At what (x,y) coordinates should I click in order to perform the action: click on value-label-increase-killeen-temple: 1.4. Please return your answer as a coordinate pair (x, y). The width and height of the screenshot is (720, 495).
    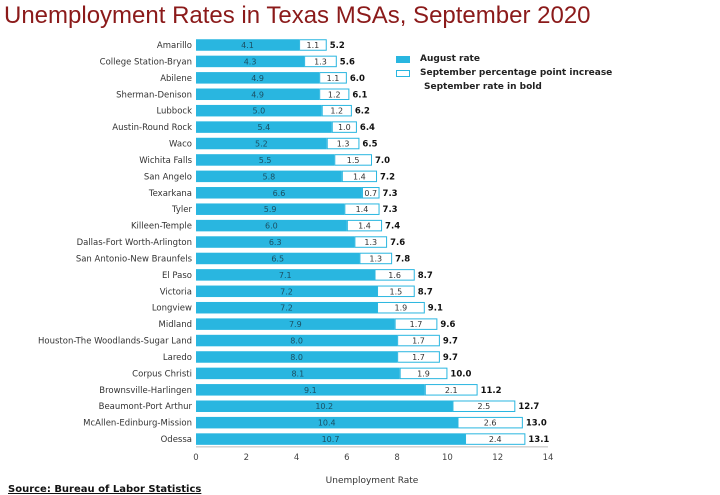
    Looking at the image, I should click on (364, 226).